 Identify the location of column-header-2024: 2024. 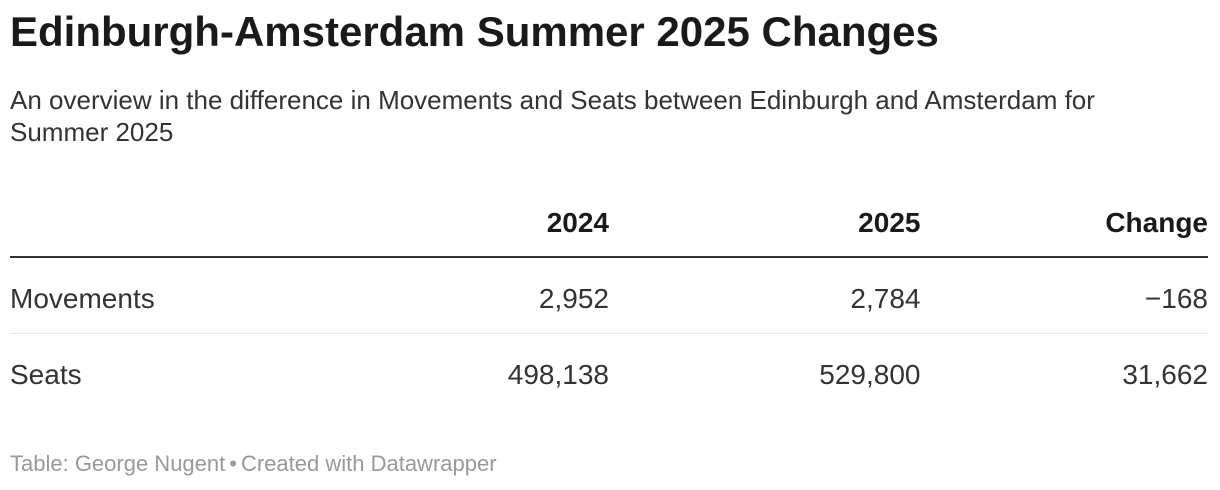
(459, 232).